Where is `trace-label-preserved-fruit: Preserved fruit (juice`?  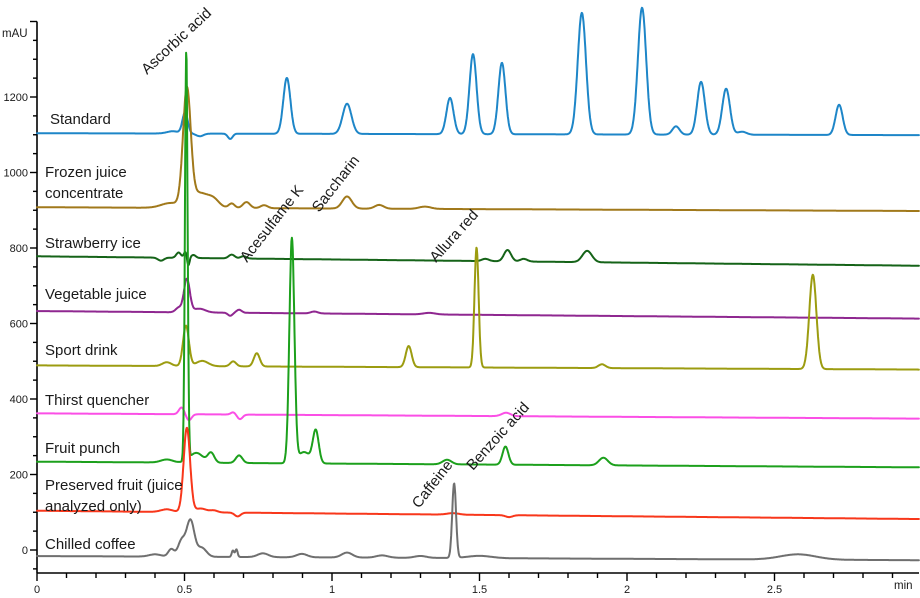
trace-label-preserved-fruit: Preserved fruit (juice is located at coordinates (114, 485).